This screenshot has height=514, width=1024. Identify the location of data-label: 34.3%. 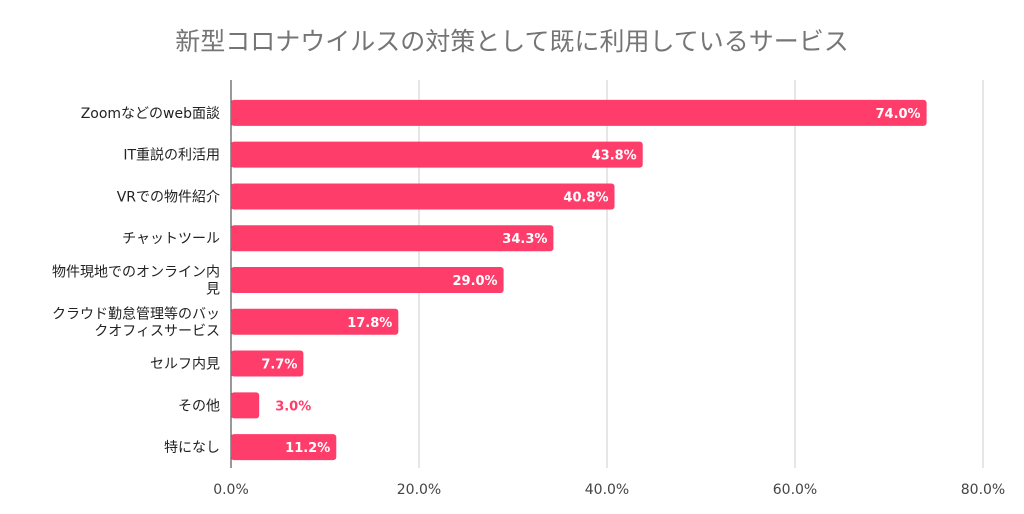
(524, 239).